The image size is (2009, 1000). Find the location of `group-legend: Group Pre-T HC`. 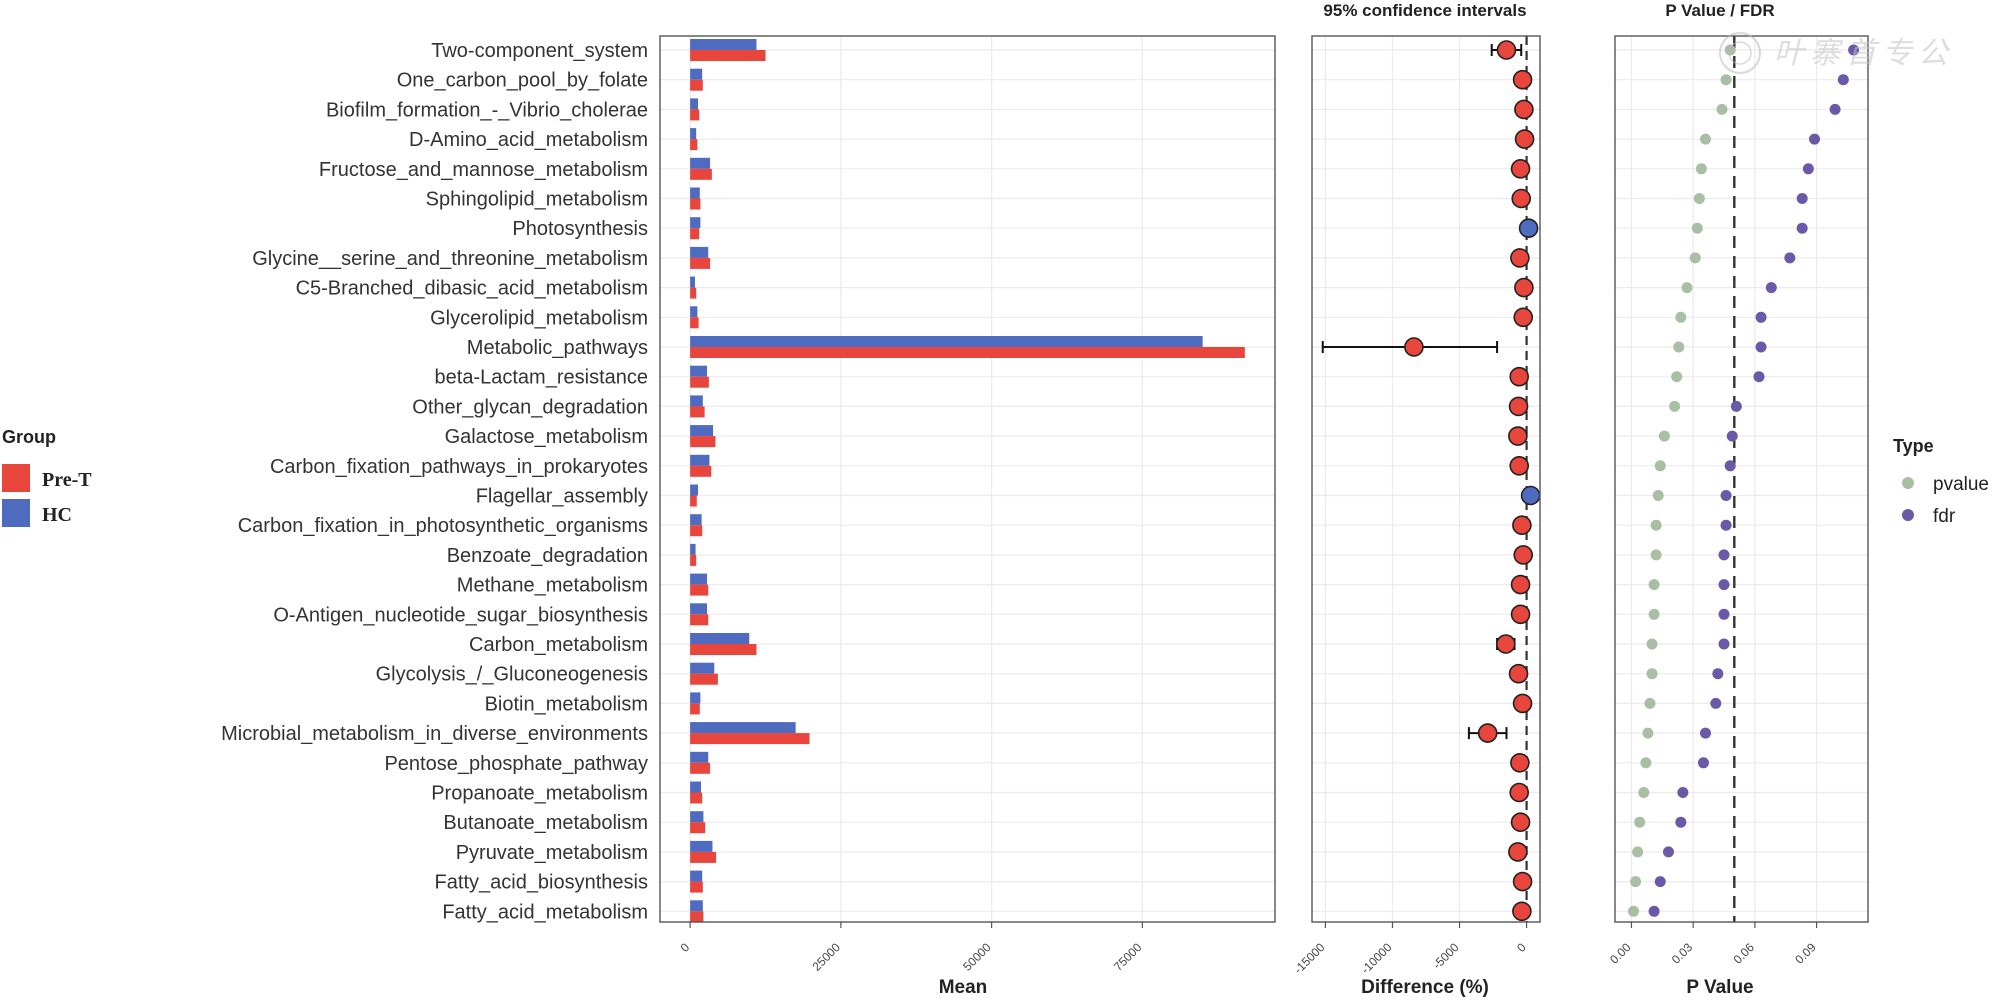

group-legend: Group Pre-T HC is located at coordinates (47, 477).